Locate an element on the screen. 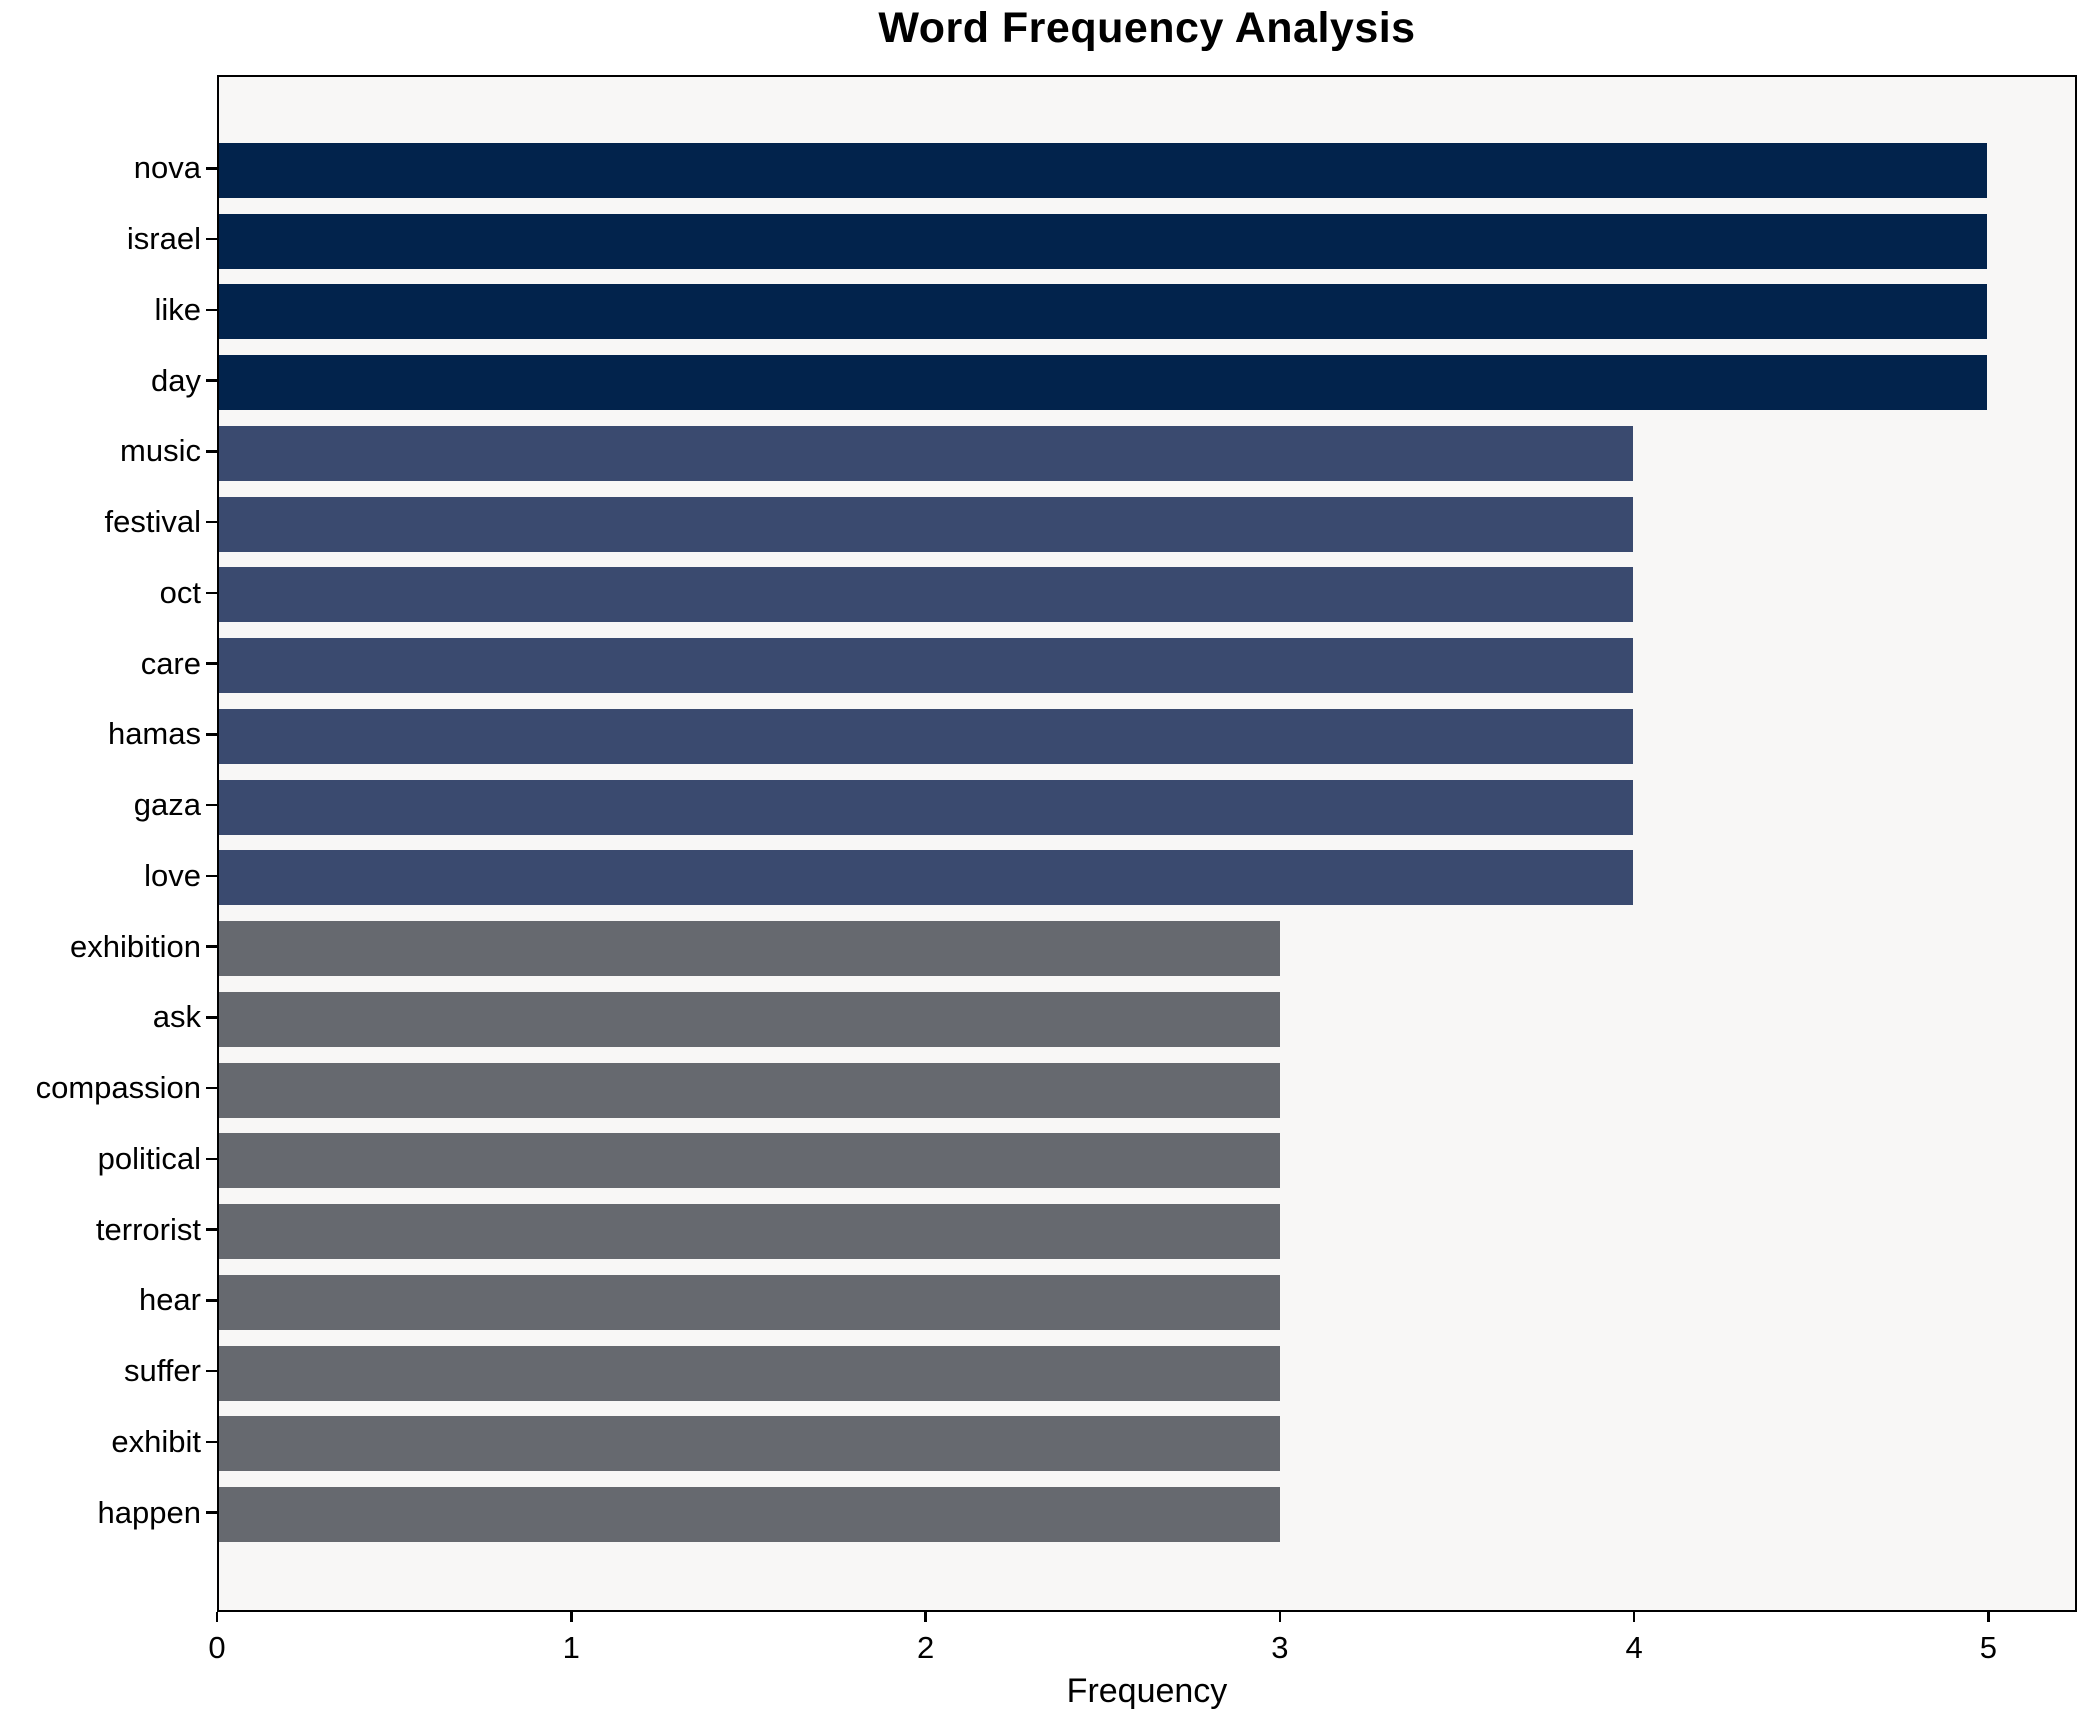  y-tick-label-love: love is located at coordinates (172, 875).